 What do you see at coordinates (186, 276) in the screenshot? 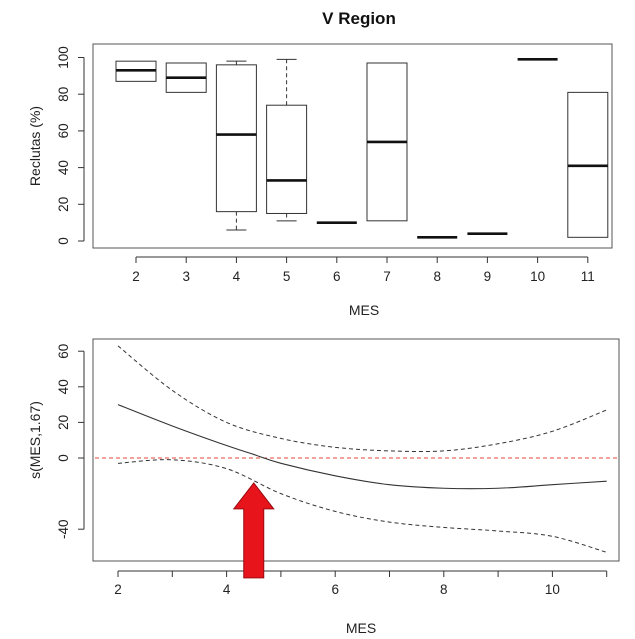
I see `x-tick-label: 3` at bounding box center [186, 276].